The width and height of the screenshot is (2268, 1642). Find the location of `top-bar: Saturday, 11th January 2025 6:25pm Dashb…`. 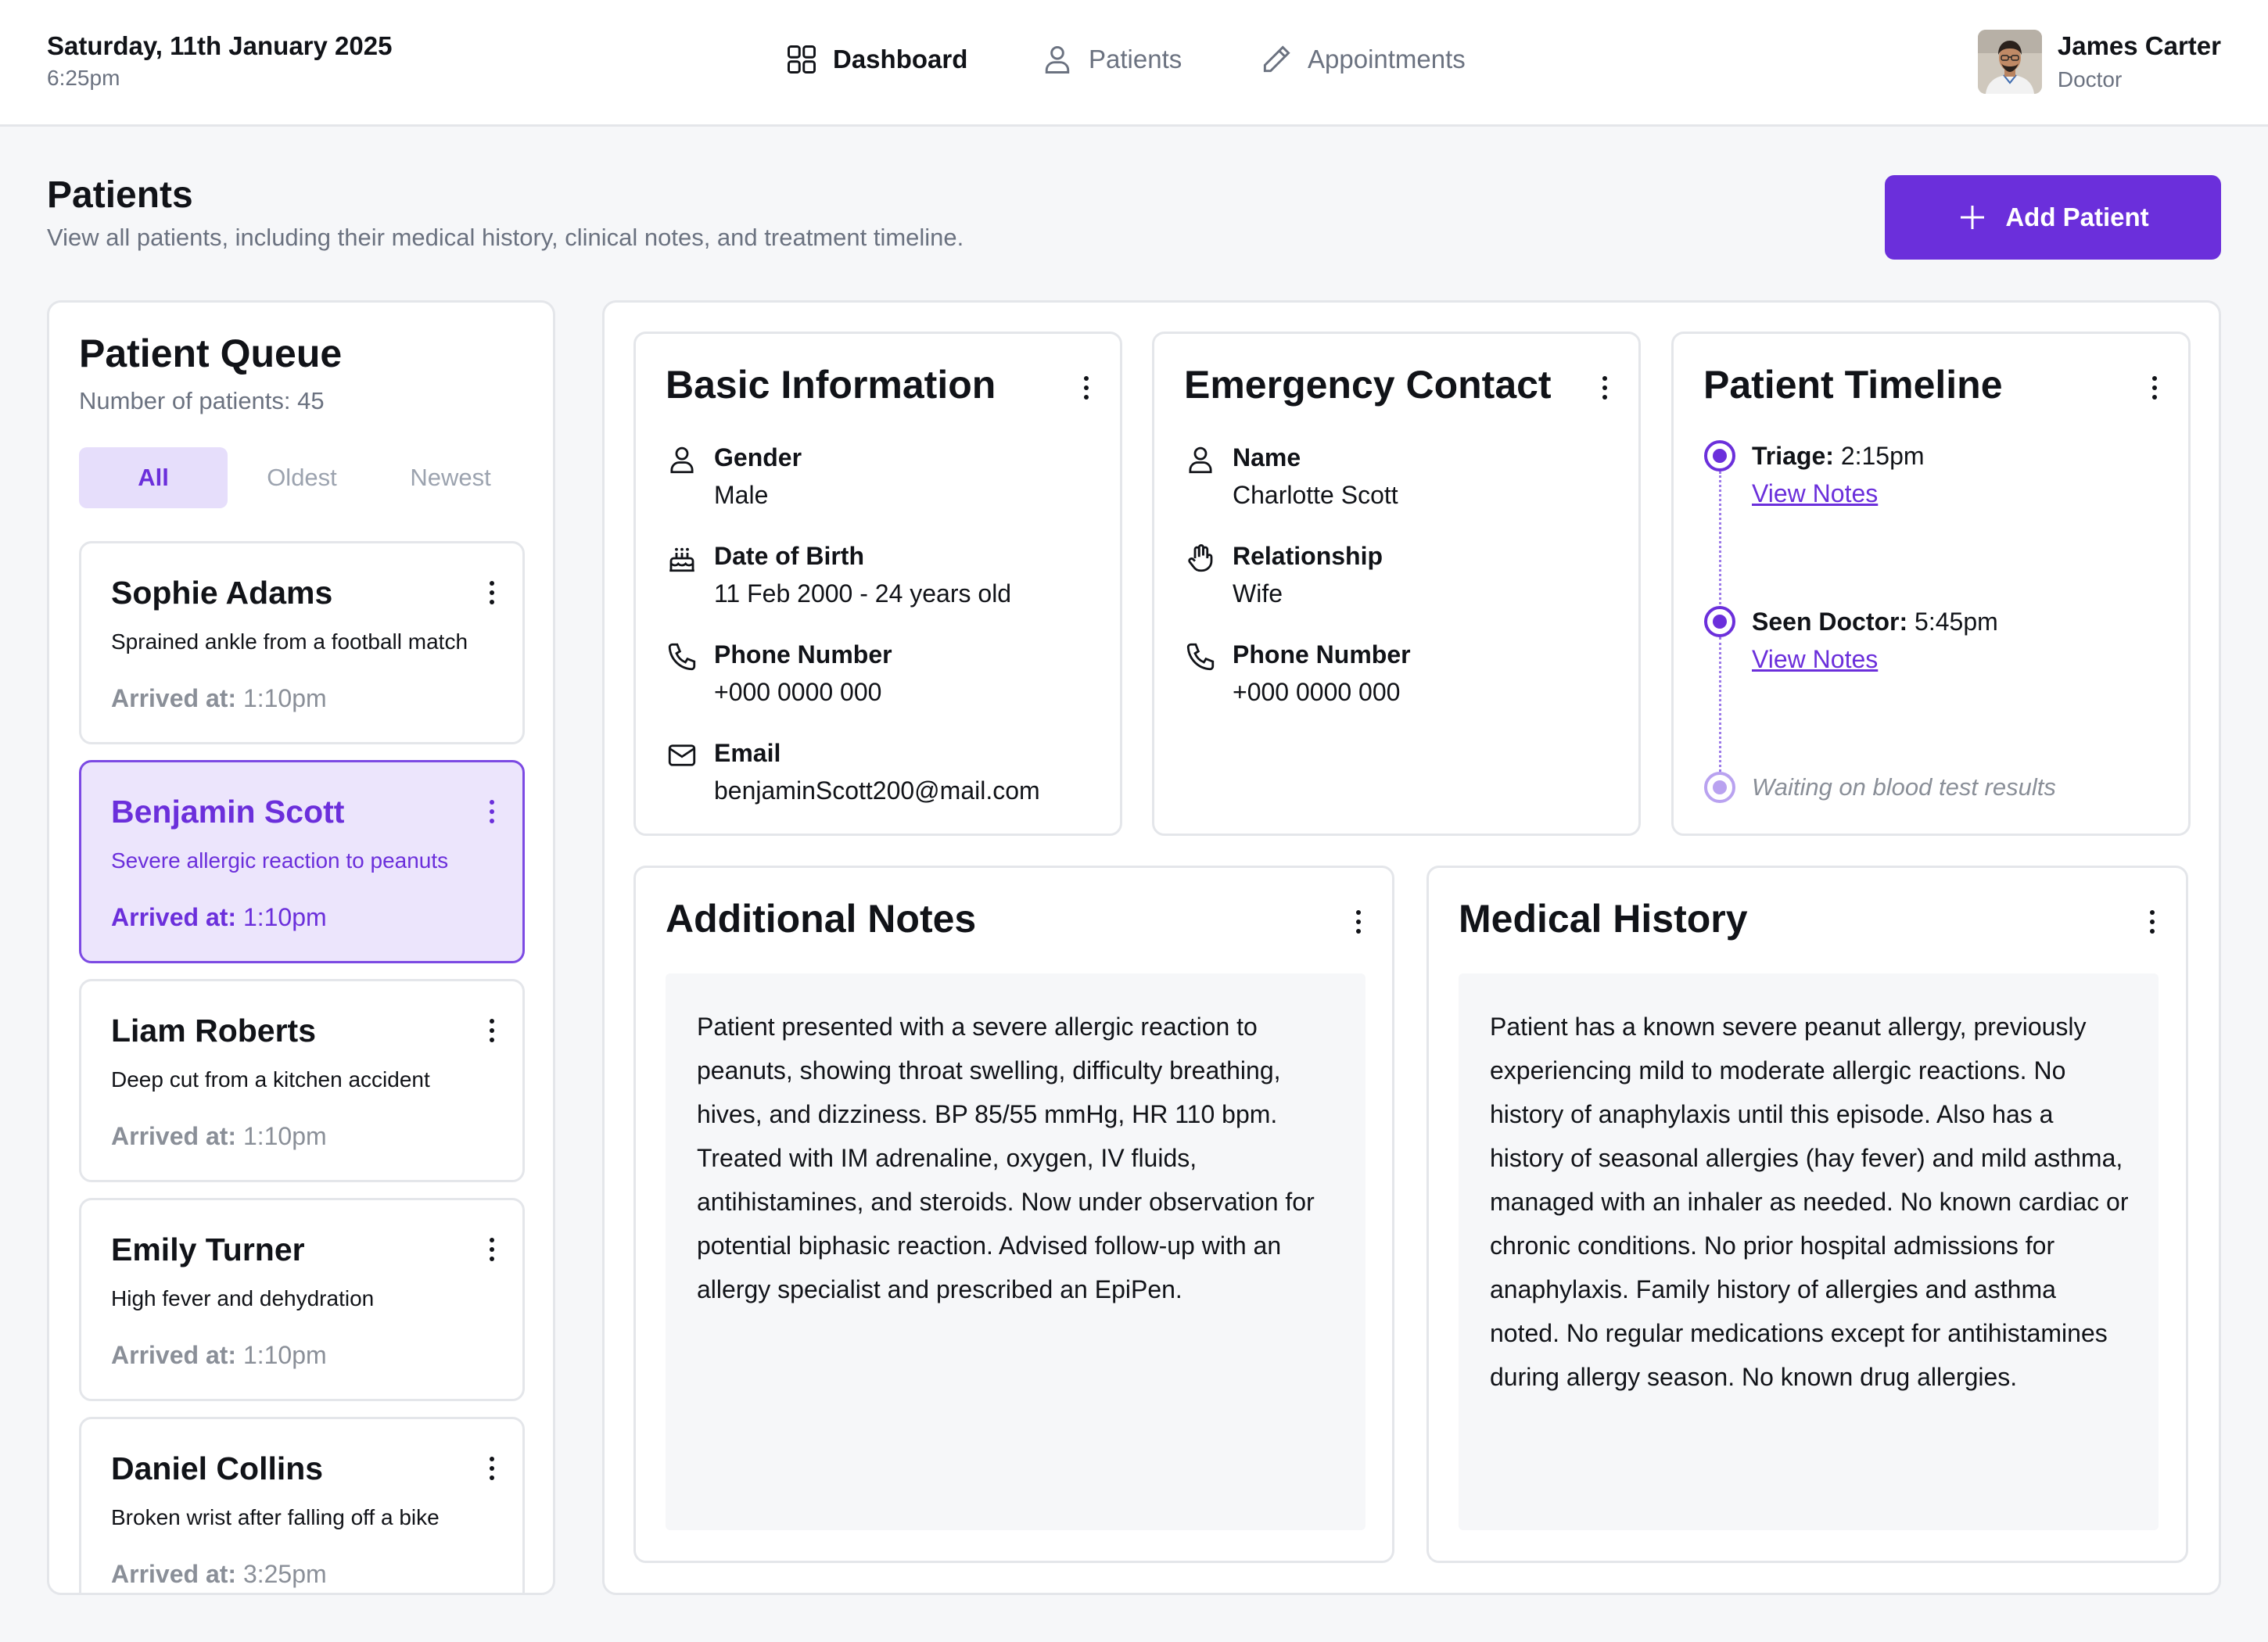

top-bar: Saturday, 11th January 2025 6:25pm Dashb… is located at coordinates (1134, 63).